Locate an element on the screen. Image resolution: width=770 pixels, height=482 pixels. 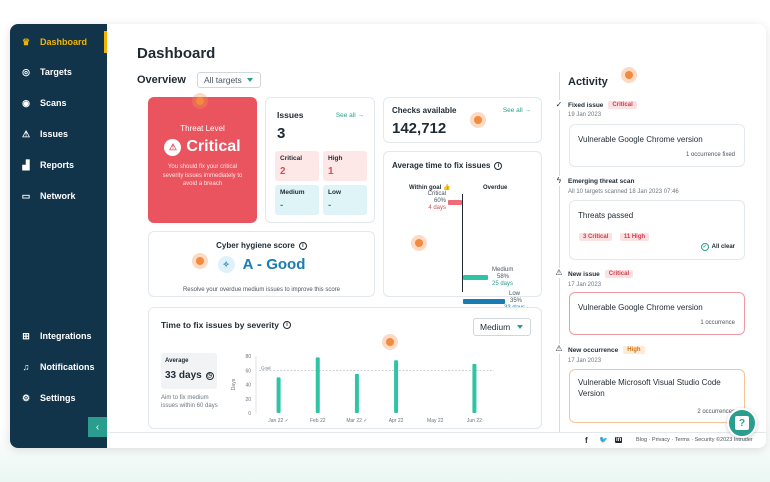
chart-icon: ▟ is located at coordinates (26, 164).